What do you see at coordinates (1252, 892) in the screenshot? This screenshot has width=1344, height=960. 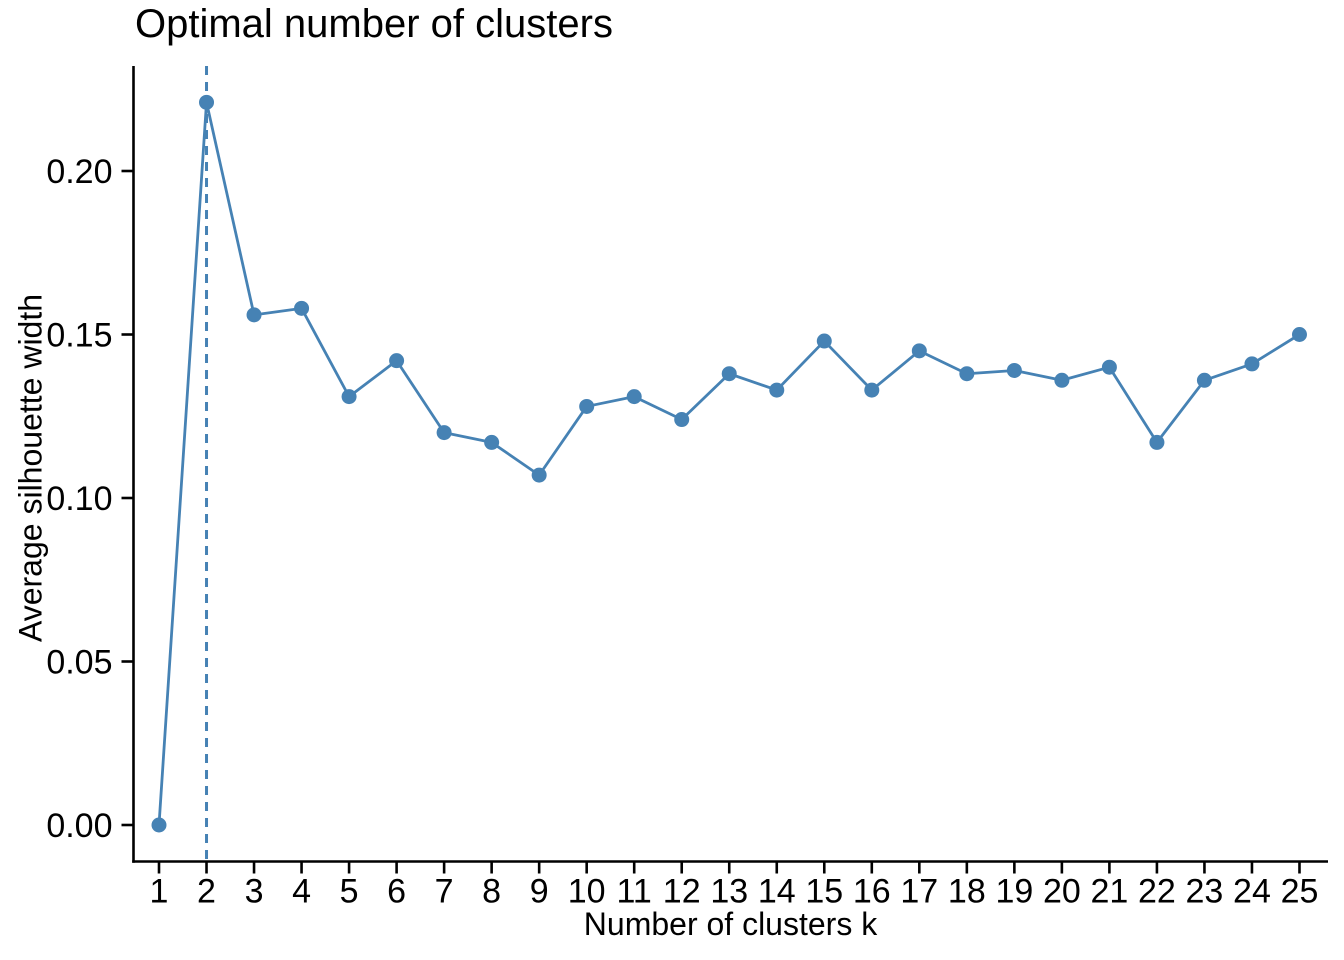 I see `x-tick-label: 24` at bounding box center [1252, 892].